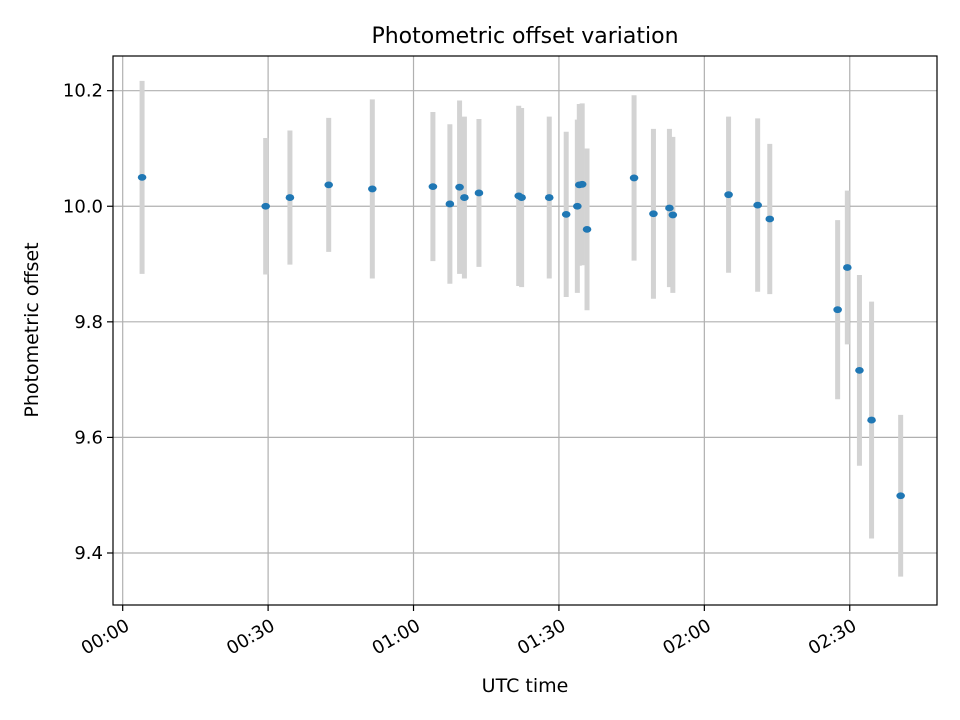  I want to click on y-tick-label: 10.2, so click(83, 91).